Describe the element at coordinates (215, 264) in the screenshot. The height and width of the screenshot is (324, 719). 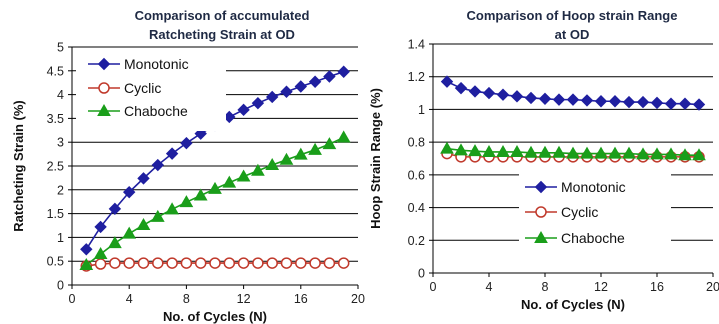
I see `series-cyclic` at that location.